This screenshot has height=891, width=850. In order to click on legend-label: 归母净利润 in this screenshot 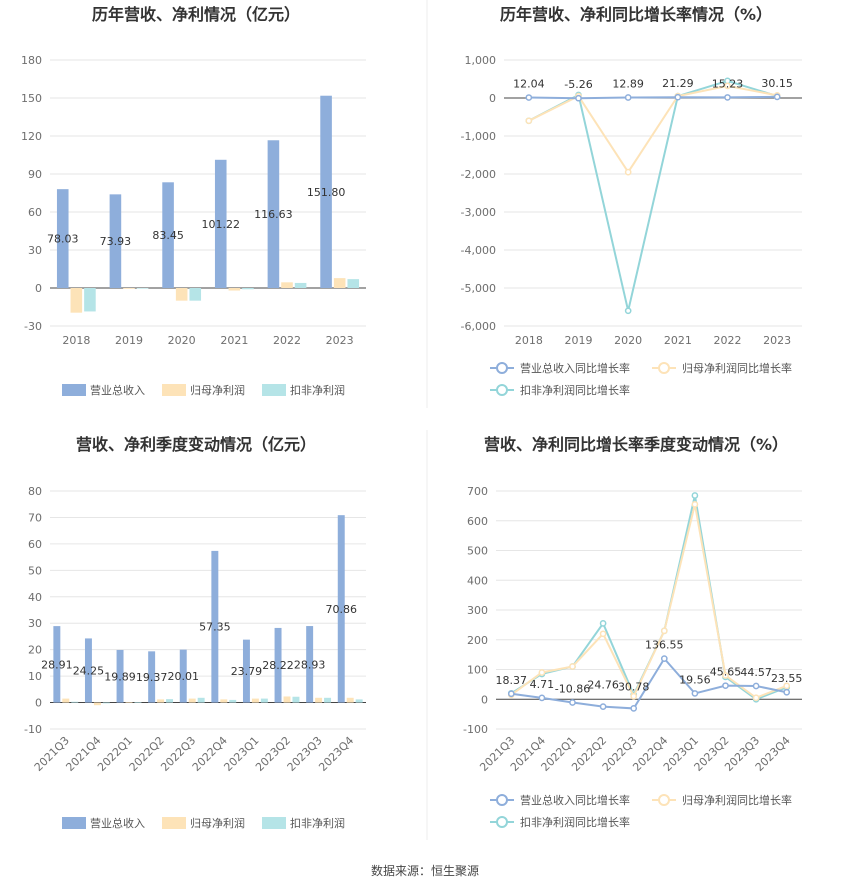, I will do `click(217, 823)`.